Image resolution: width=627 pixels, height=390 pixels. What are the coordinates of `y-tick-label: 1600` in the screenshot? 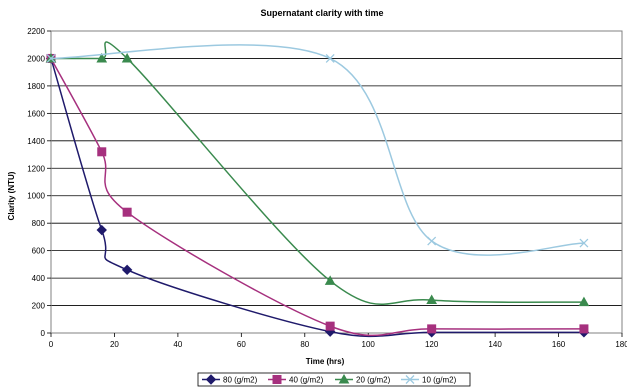 It's located at (36, 113).